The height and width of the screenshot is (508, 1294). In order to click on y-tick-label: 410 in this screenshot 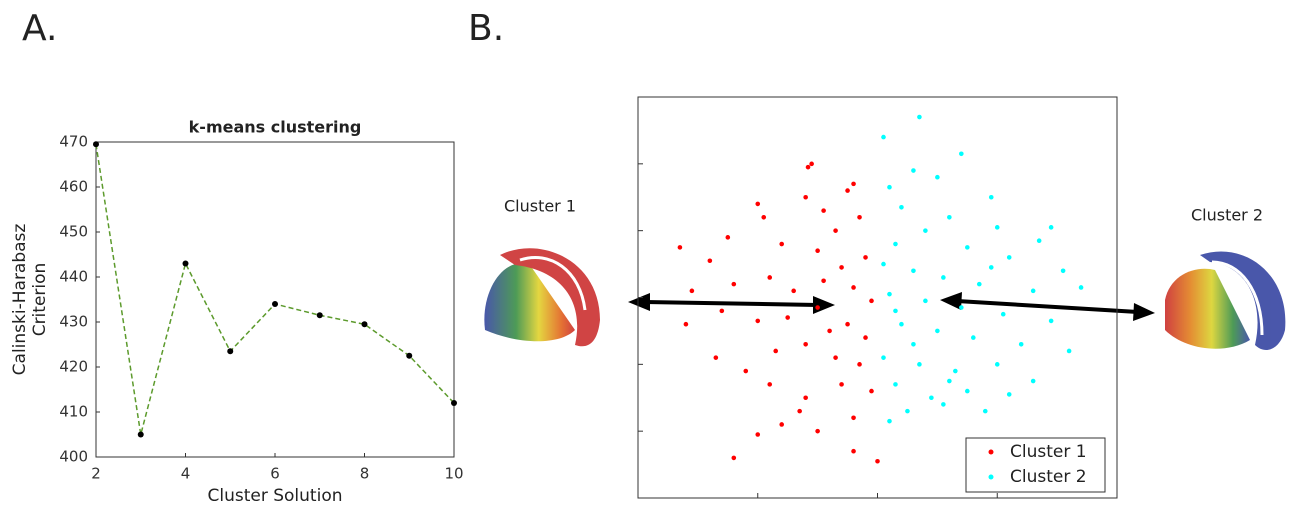, I will do `click(73, 412)`.